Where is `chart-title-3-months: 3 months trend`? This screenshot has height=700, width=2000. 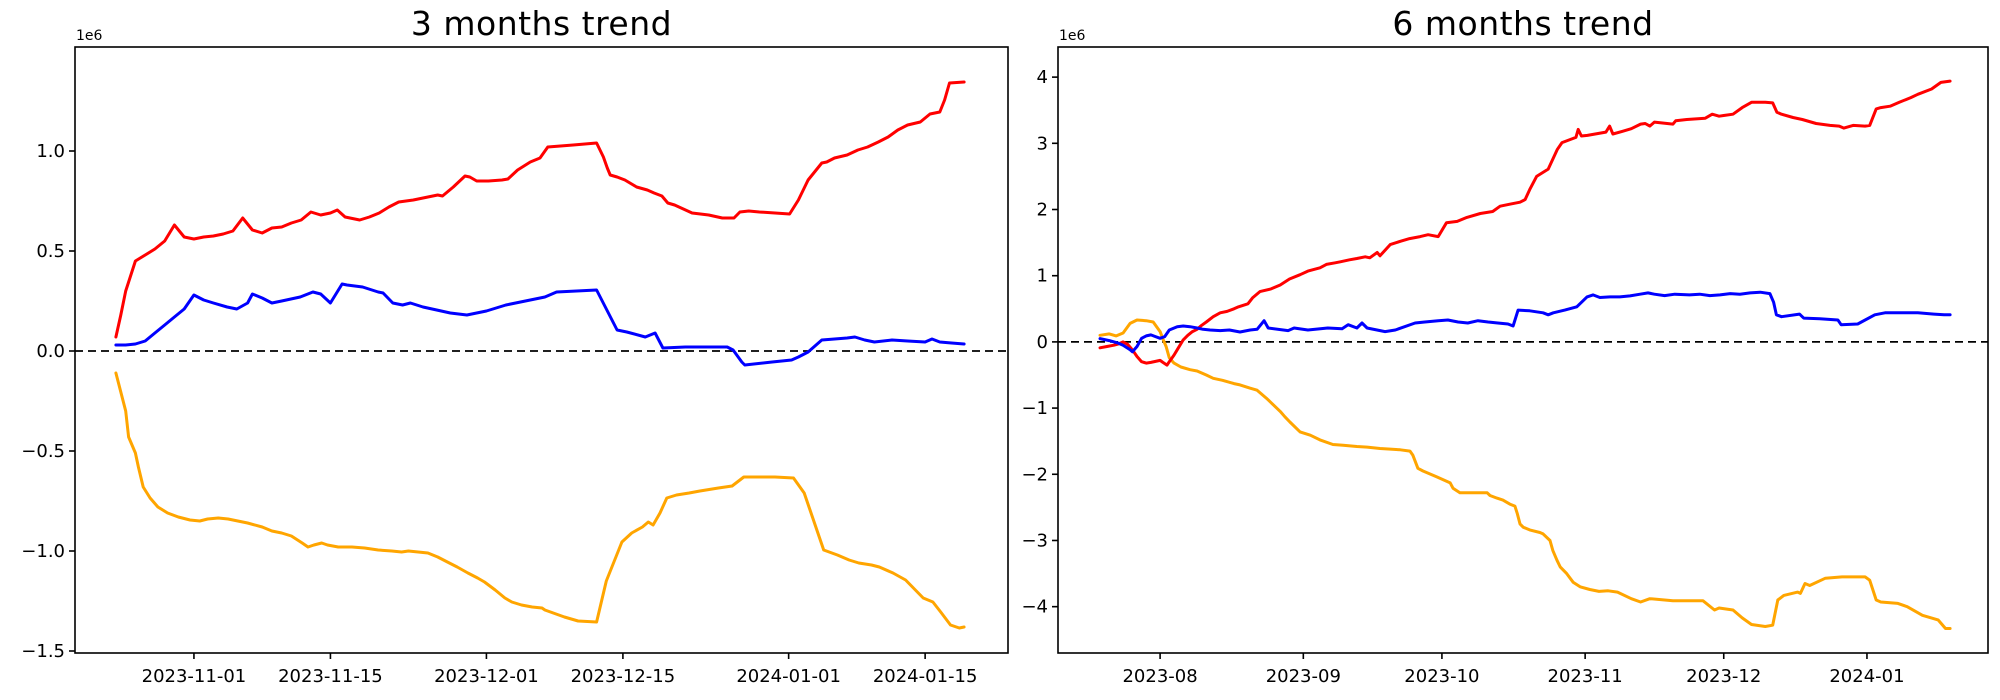 chart-title-3-months: 3 months trend is located at coordinates (541, 23).